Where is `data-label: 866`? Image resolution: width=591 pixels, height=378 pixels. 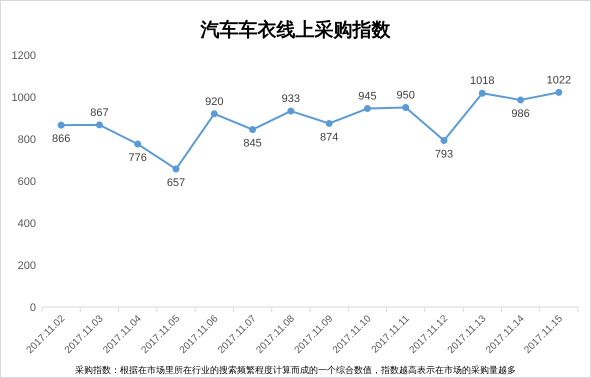 data-label: 866 is located at coordinates (61, 139).